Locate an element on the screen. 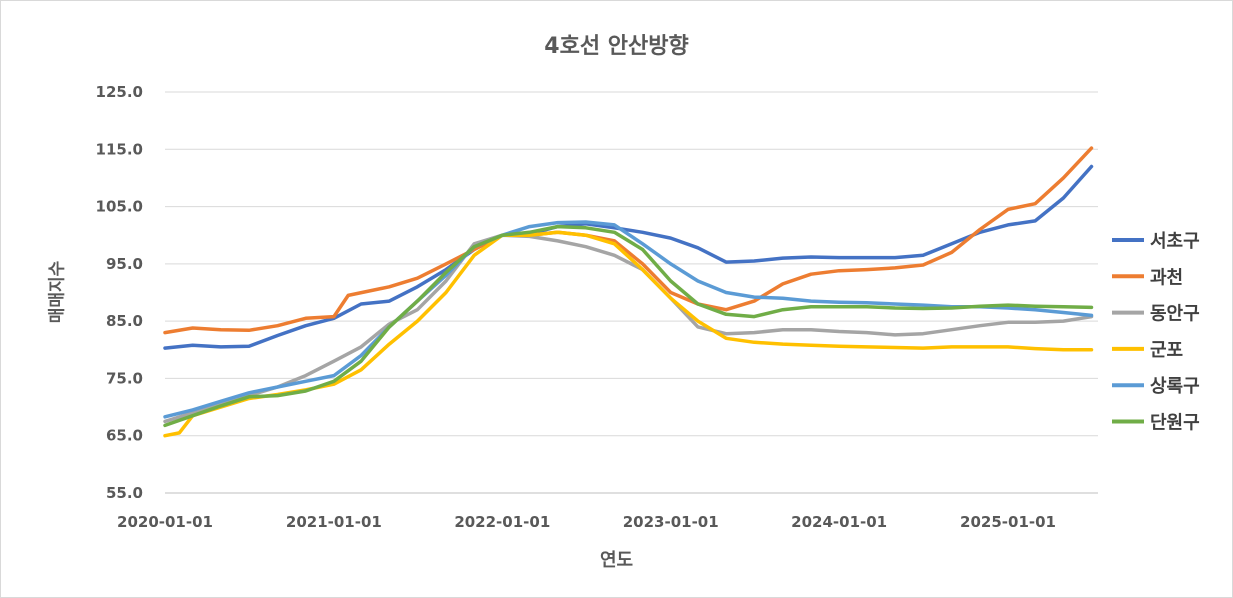 This screenshot has height=598, width=1233. x-axis-title: 연도 is located at coordinates (616, 560).